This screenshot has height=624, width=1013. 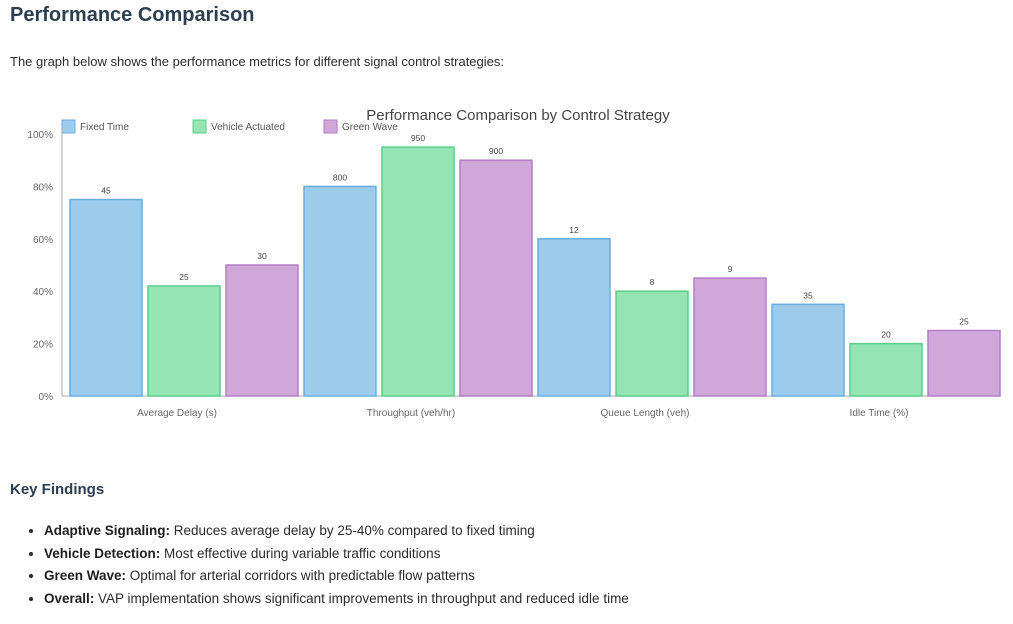 I want to click on x-tick-label: Average Delay (s), so click(x=177, y=413).